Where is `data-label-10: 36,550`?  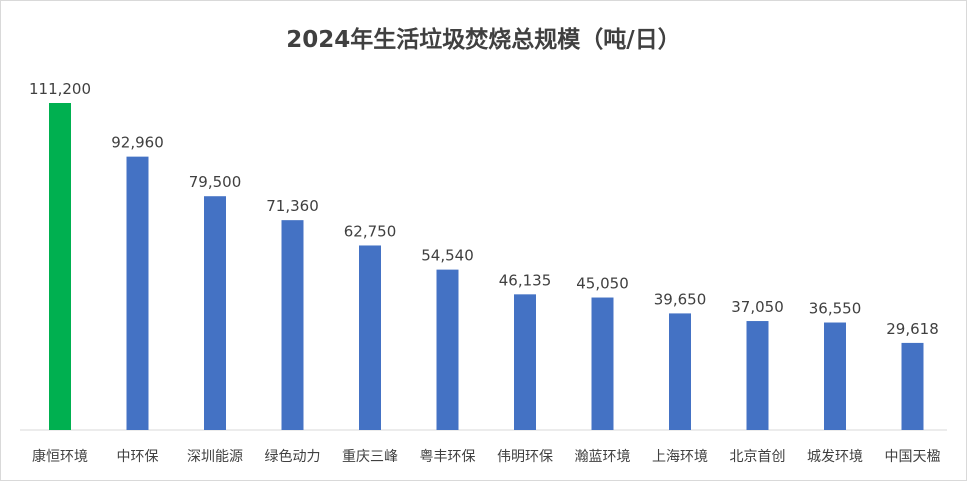 data-label-10: 36,550 is located at coordinates (835, 309).